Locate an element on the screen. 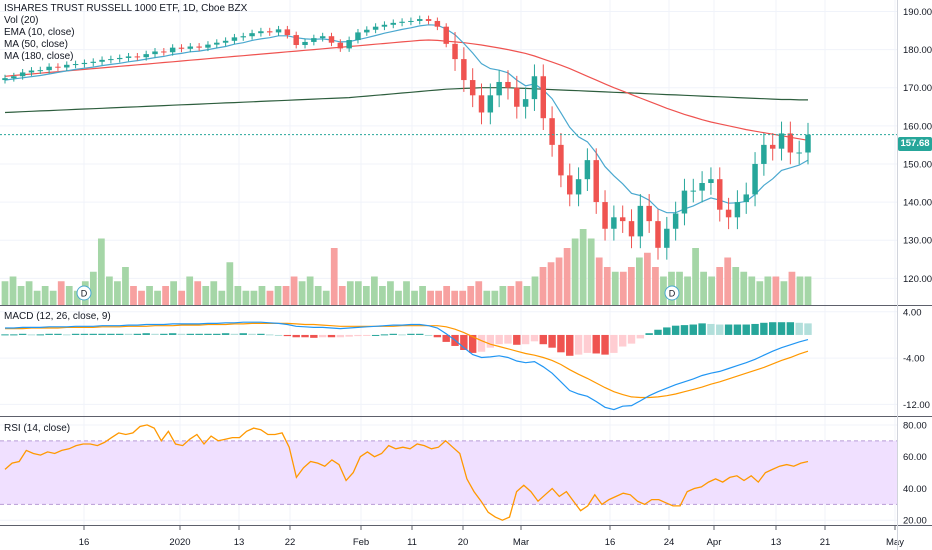  rsi-tick-label: 80.00 is located at coordinates (915, 425).